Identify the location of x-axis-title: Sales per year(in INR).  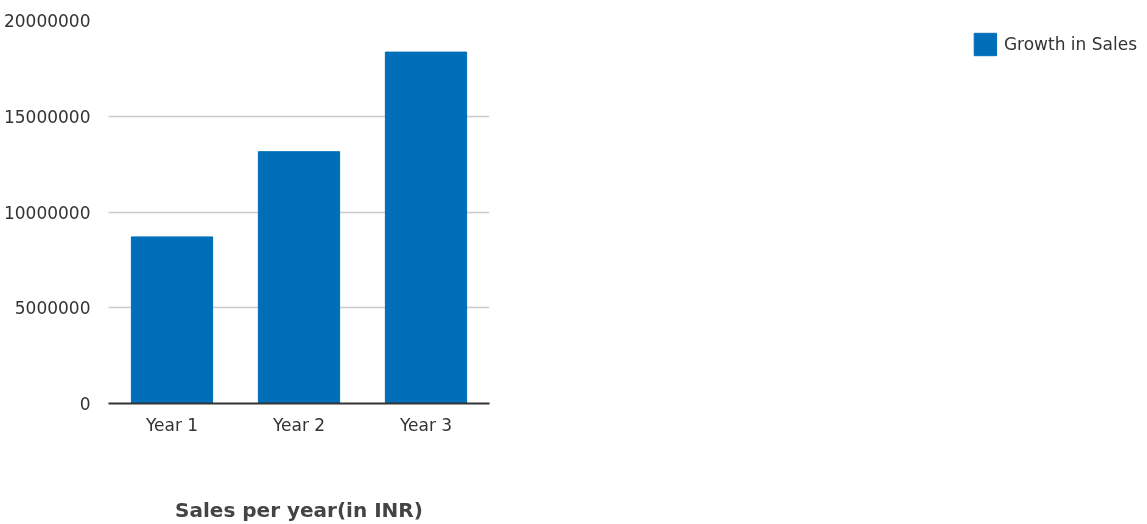
(299, 509).